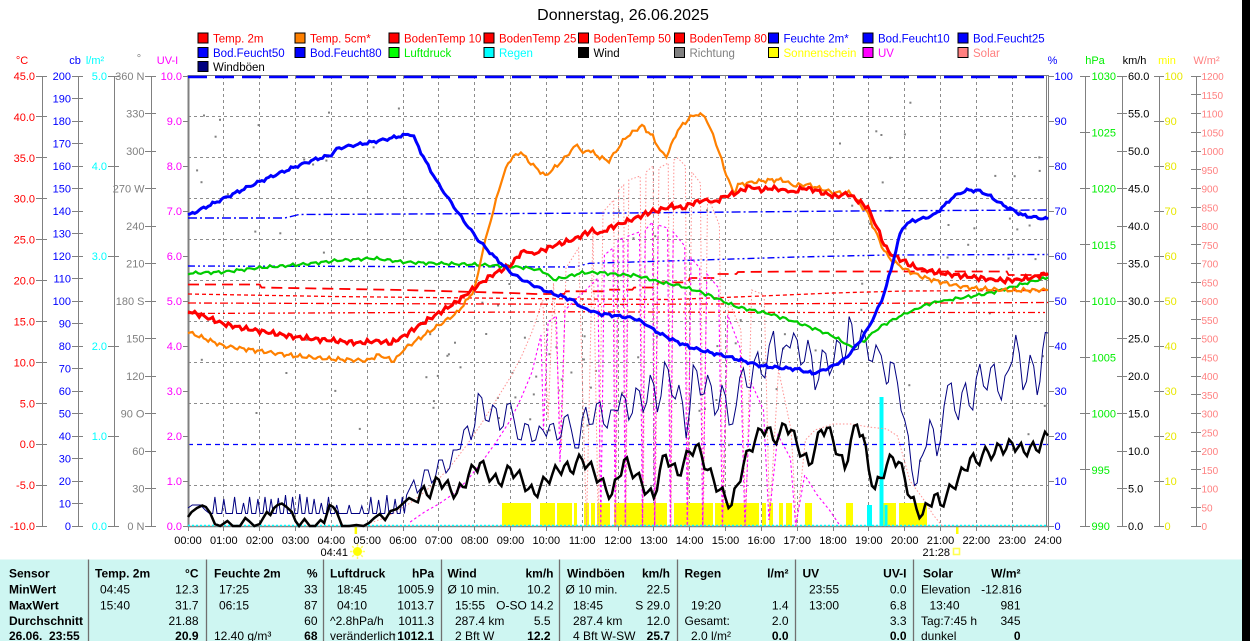 The height and width of the screenshot is (641, 1250). I want to click on svg-text: 450, so click(1210, 358).